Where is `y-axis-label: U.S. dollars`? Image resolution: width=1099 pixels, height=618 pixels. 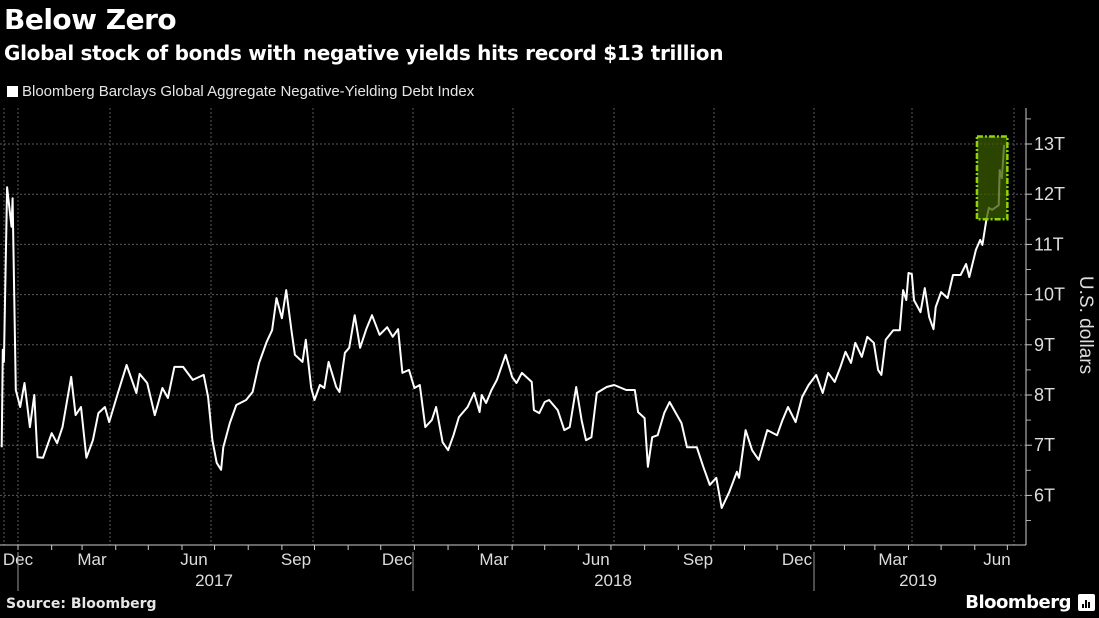 y-axis-label: U.S. dollars is located at coordinates (1085, 325).